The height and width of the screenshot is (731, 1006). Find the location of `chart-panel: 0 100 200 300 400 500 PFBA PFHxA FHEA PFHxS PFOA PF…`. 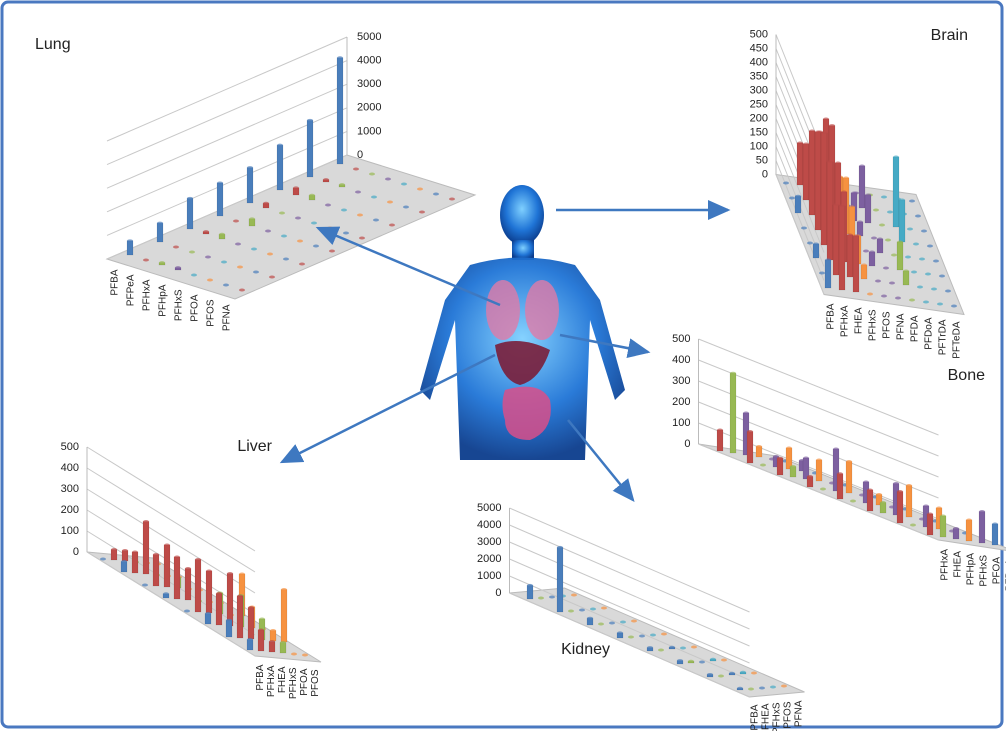

chart-panel: 0 100 200 300 400 500 PFBA PFHxA FHEA PFHxS PFOA PF… is located at coordinates (191, 568).